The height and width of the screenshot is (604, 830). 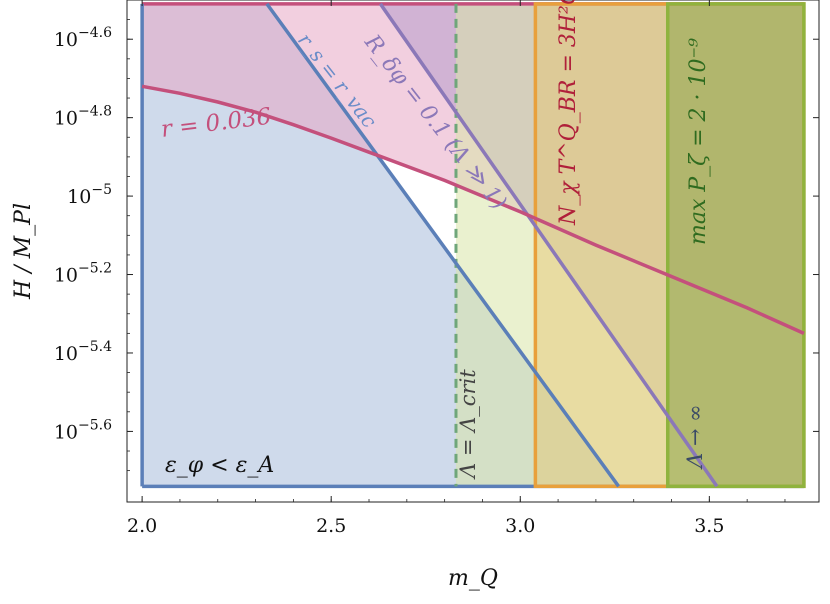 What do you see at coordinates (331, 526) in the screenshot?
I see `x-tick-label-1: 2.5` at bounding box center [331, 526].